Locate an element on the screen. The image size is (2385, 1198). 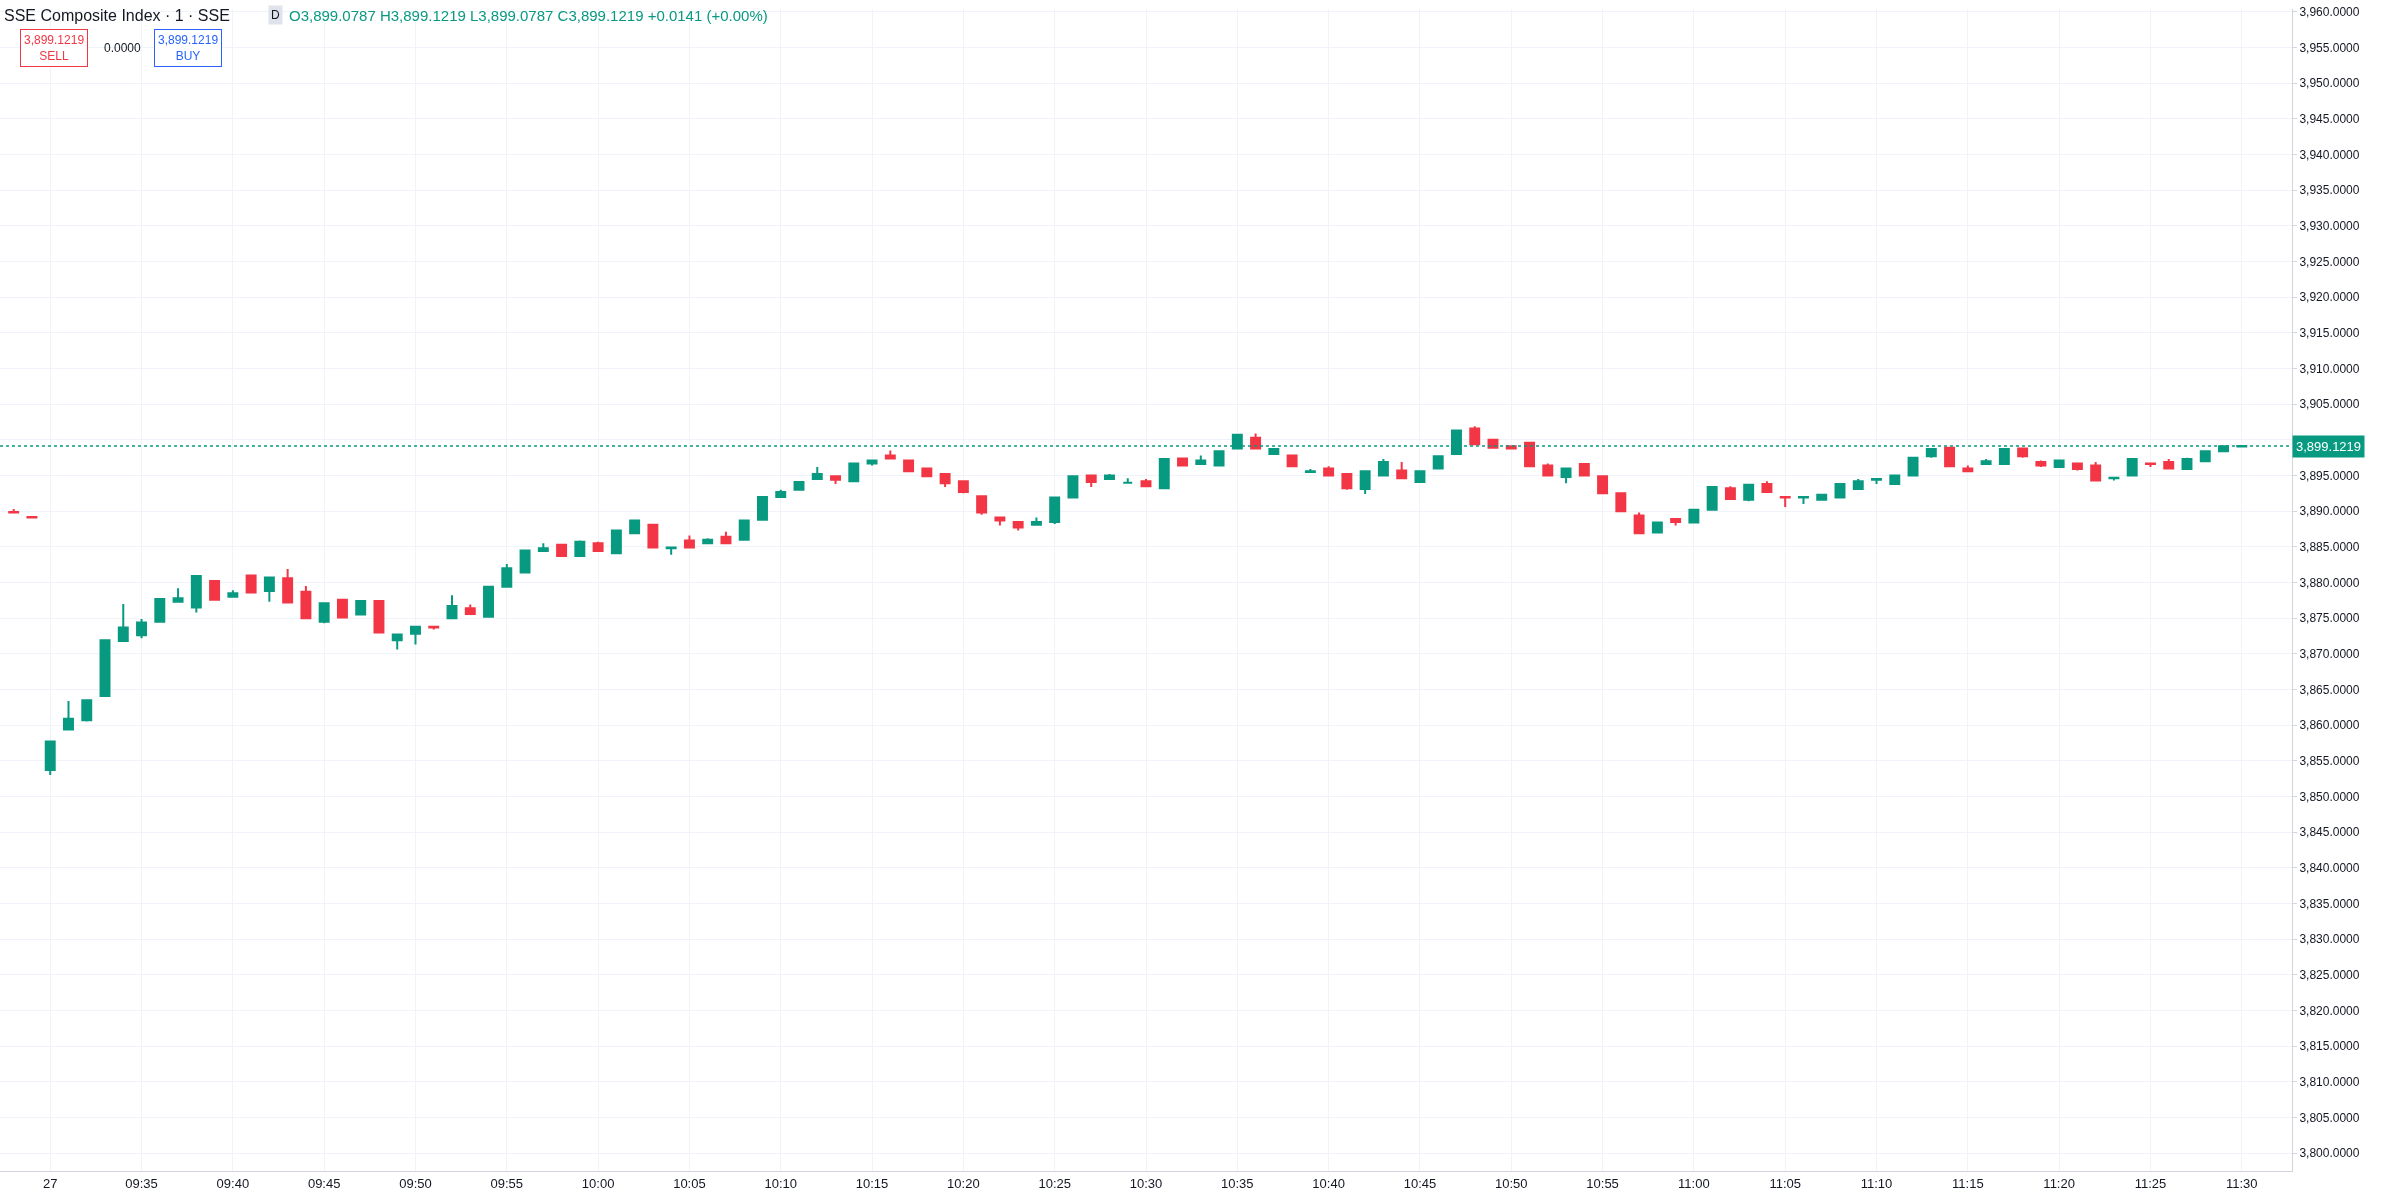
ref-line-label: 3,899.1219 is located at coordinates (2329, 446).